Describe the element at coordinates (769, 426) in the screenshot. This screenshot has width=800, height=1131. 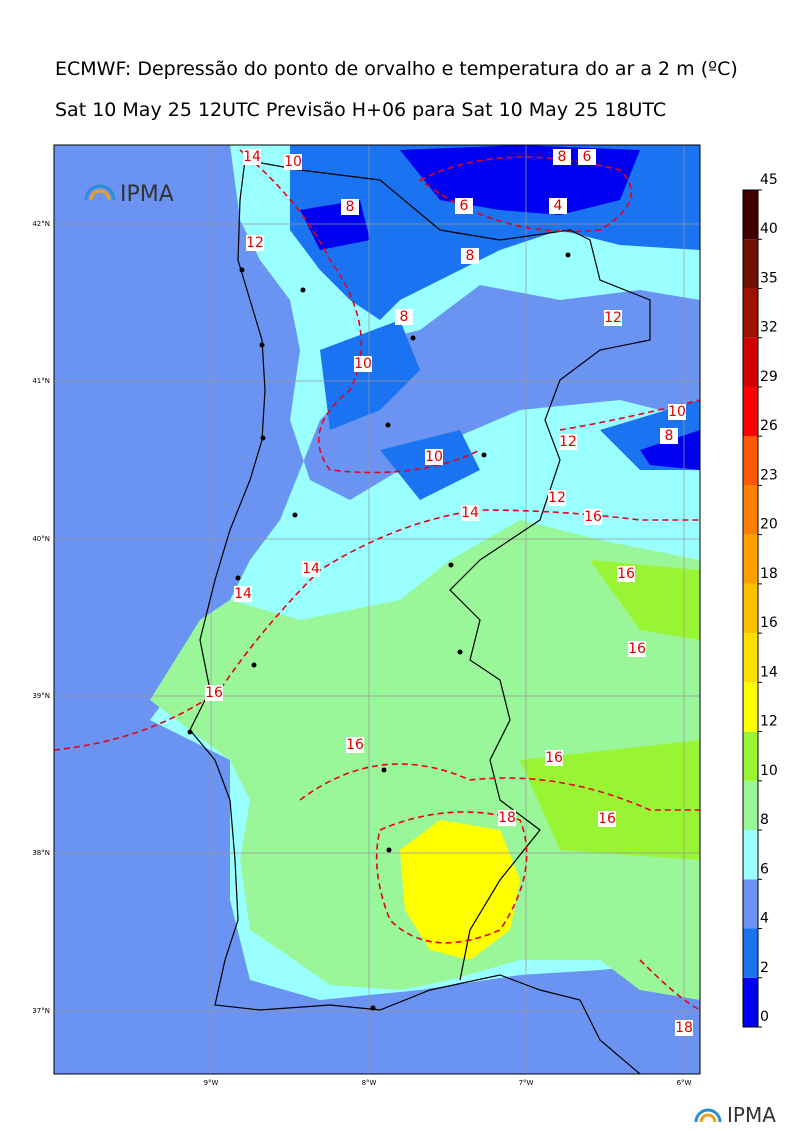
I see `colorbar-tick-label: 26` at that location.